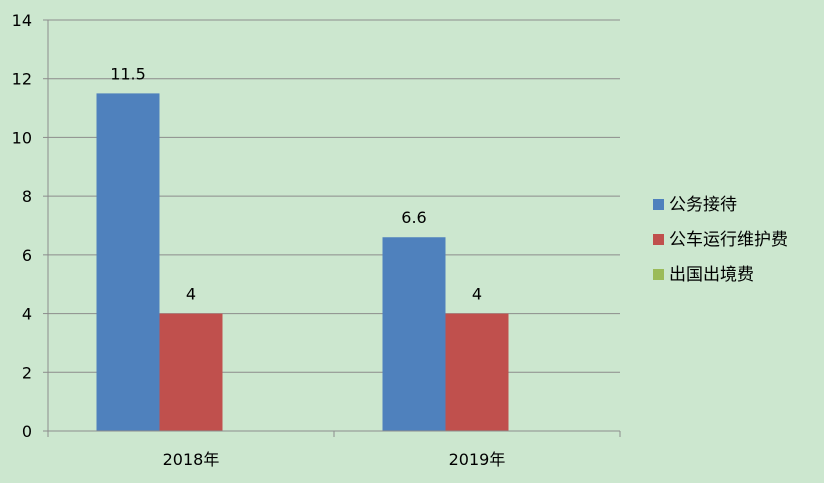 This screenshot has height=483, width=824. I want to click on y-tick-label: 0, so click(27, 431).